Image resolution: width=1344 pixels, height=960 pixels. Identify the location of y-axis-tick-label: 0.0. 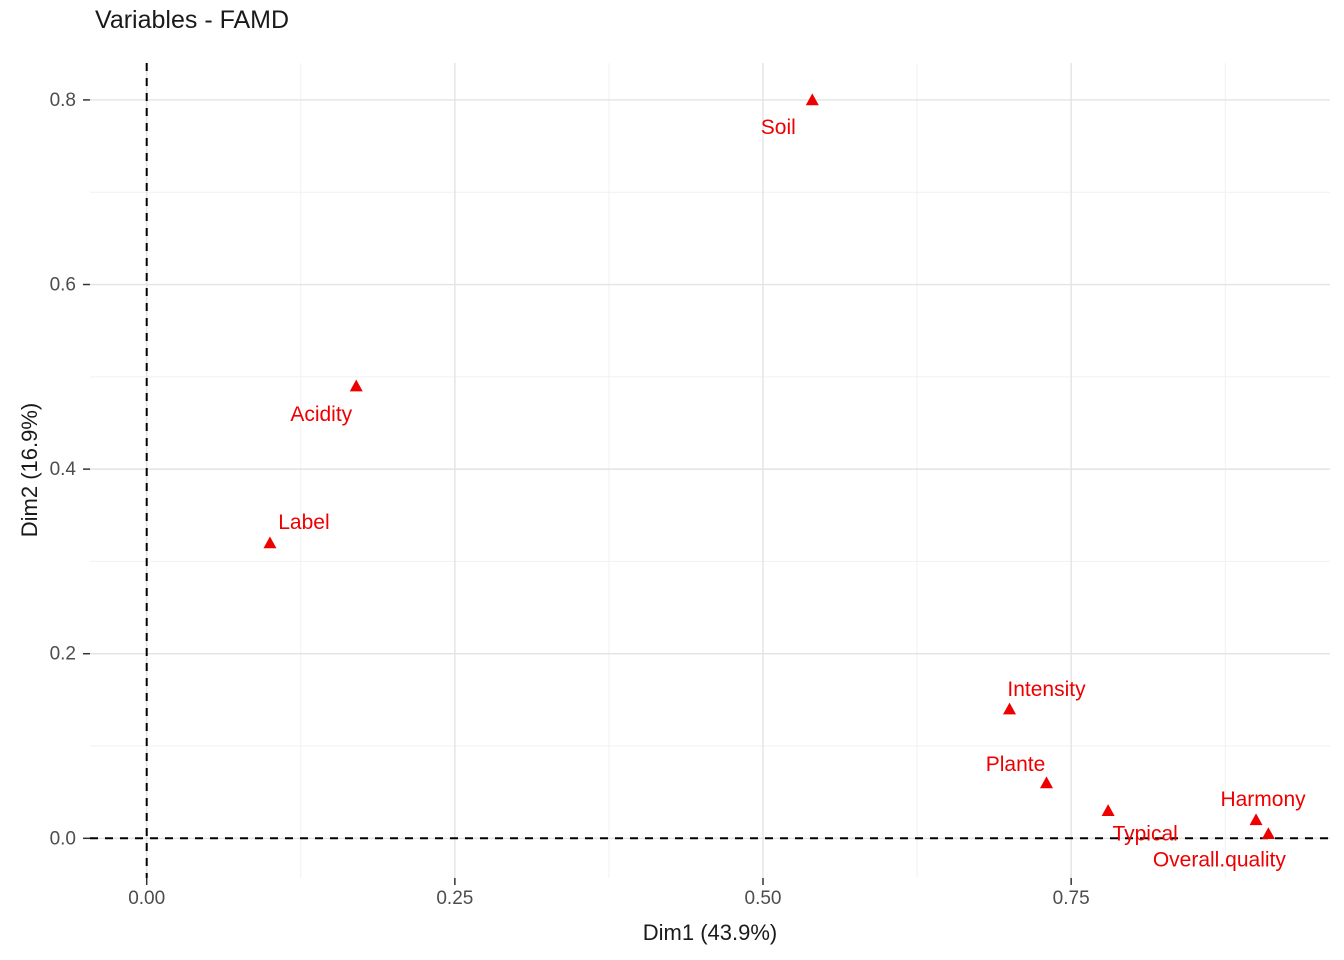
(63, 838).